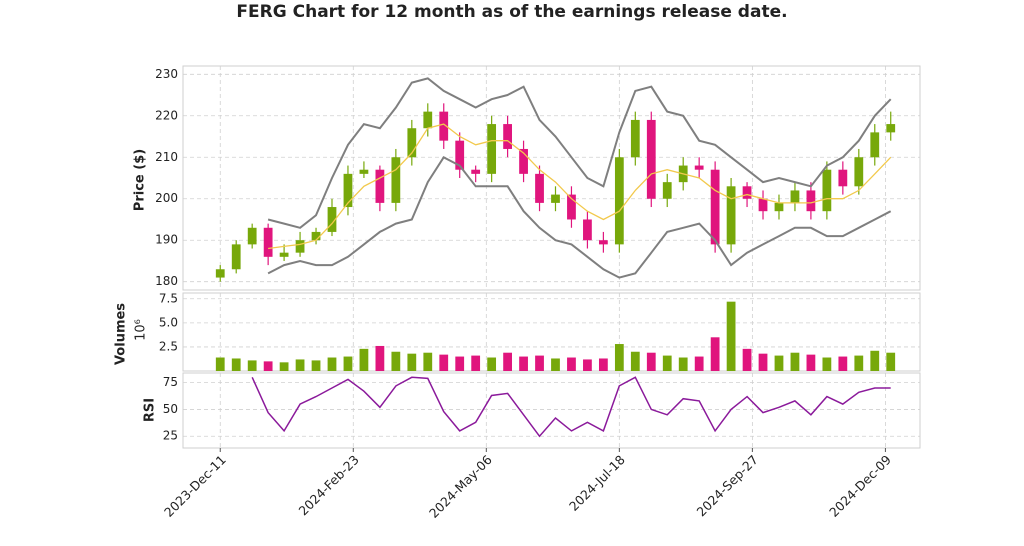 The image size is (1024, 546). Describe the element at coordinates (170, 409) in the screenshot. I see `y-tick-label: 50` at that location.